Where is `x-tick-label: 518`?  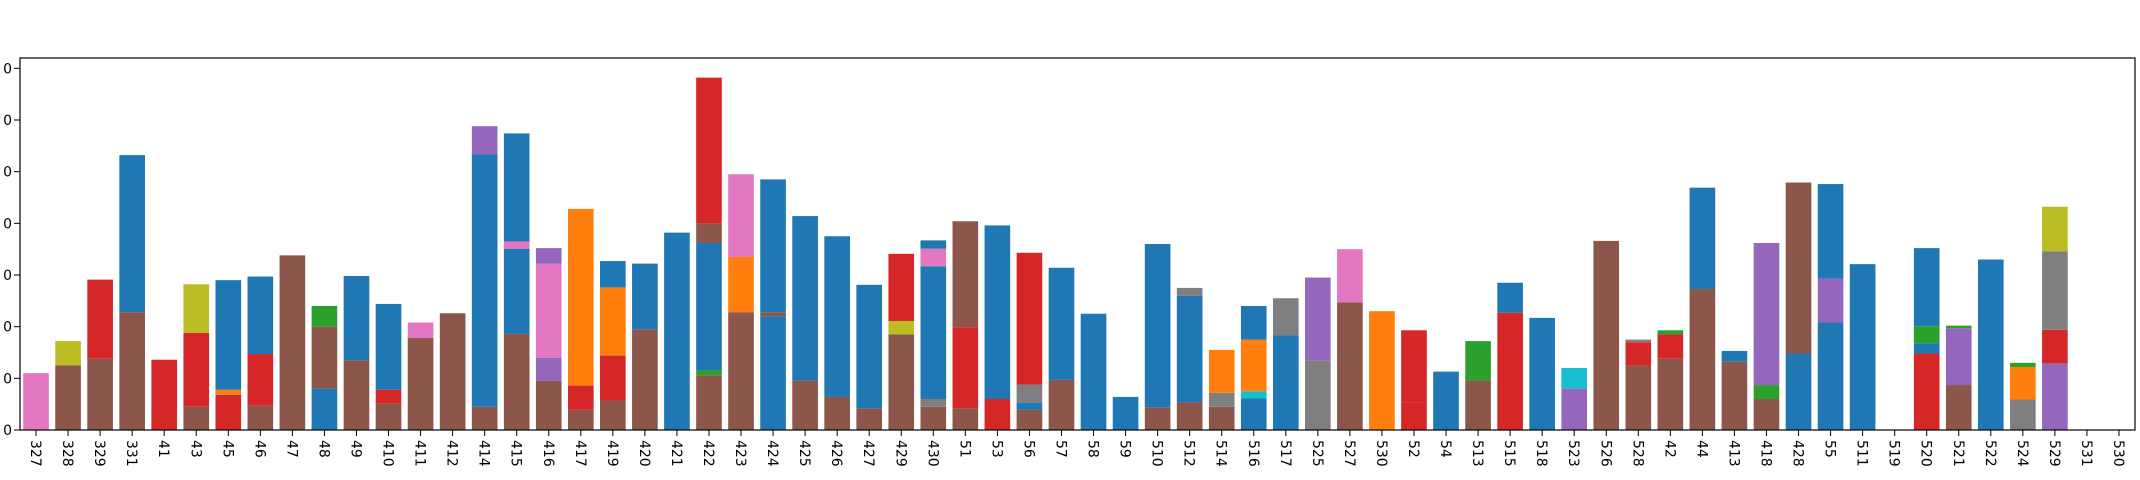
x-tick-label: 518 is located at coordinates (1541, 453).